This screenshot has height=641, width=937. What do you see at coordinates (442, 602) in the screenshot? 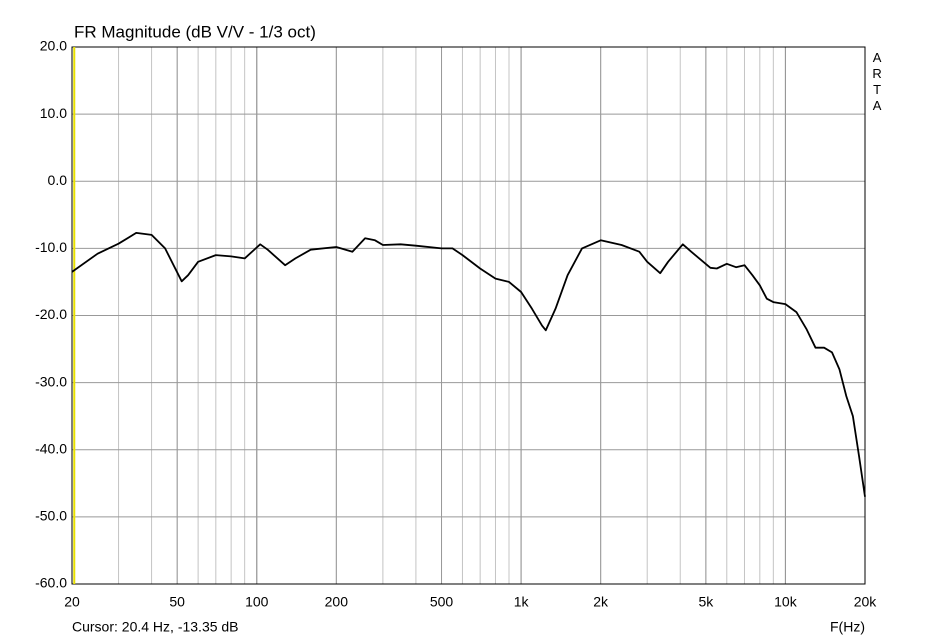
I see `x-tick-label: 500` at bounding box center [442, 602].